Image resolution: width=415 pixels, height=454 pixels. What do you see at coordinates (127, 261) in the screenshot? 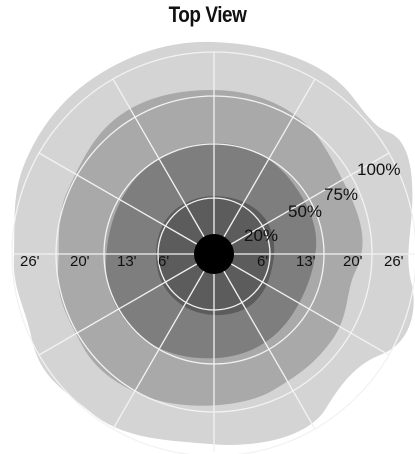
I see `distance-label-left-13: 13'` at bounding box center [127, 261].